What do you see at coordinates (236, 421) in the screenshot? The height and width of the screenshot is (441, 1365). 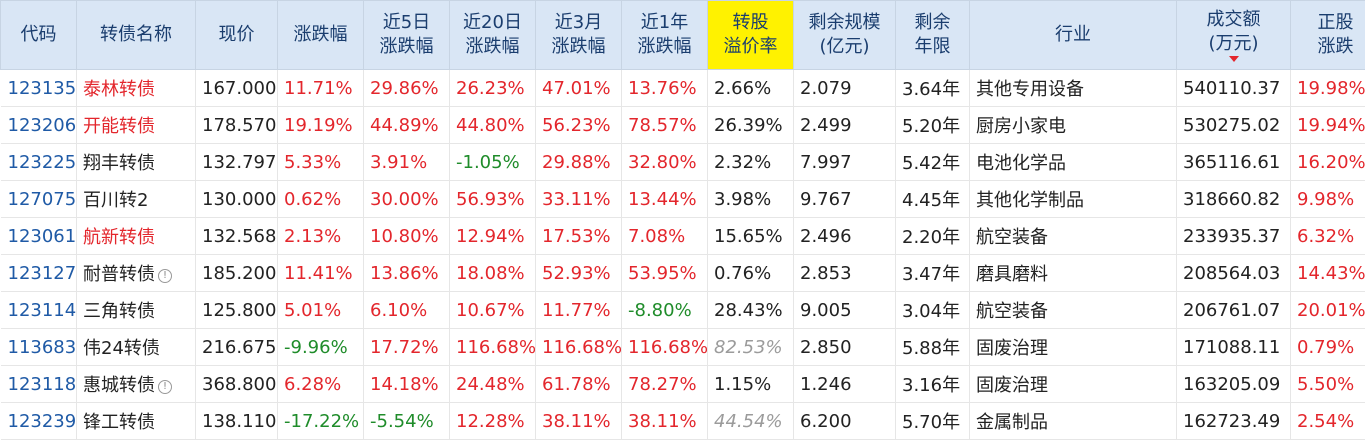 I see `cell-price: 138.110` at bounding box center [236, 421].